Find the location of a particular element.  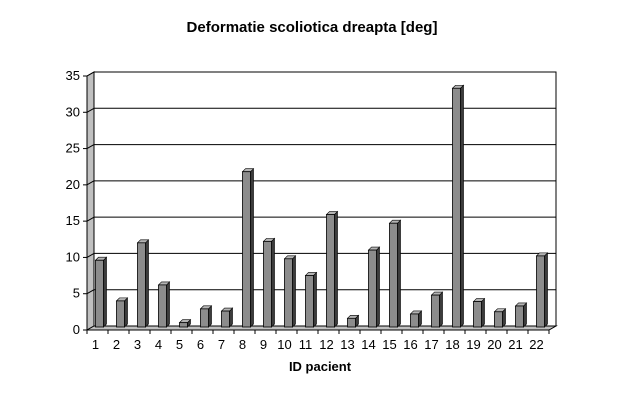

y-tick-label: 35 is located at coordinates (73, 75).